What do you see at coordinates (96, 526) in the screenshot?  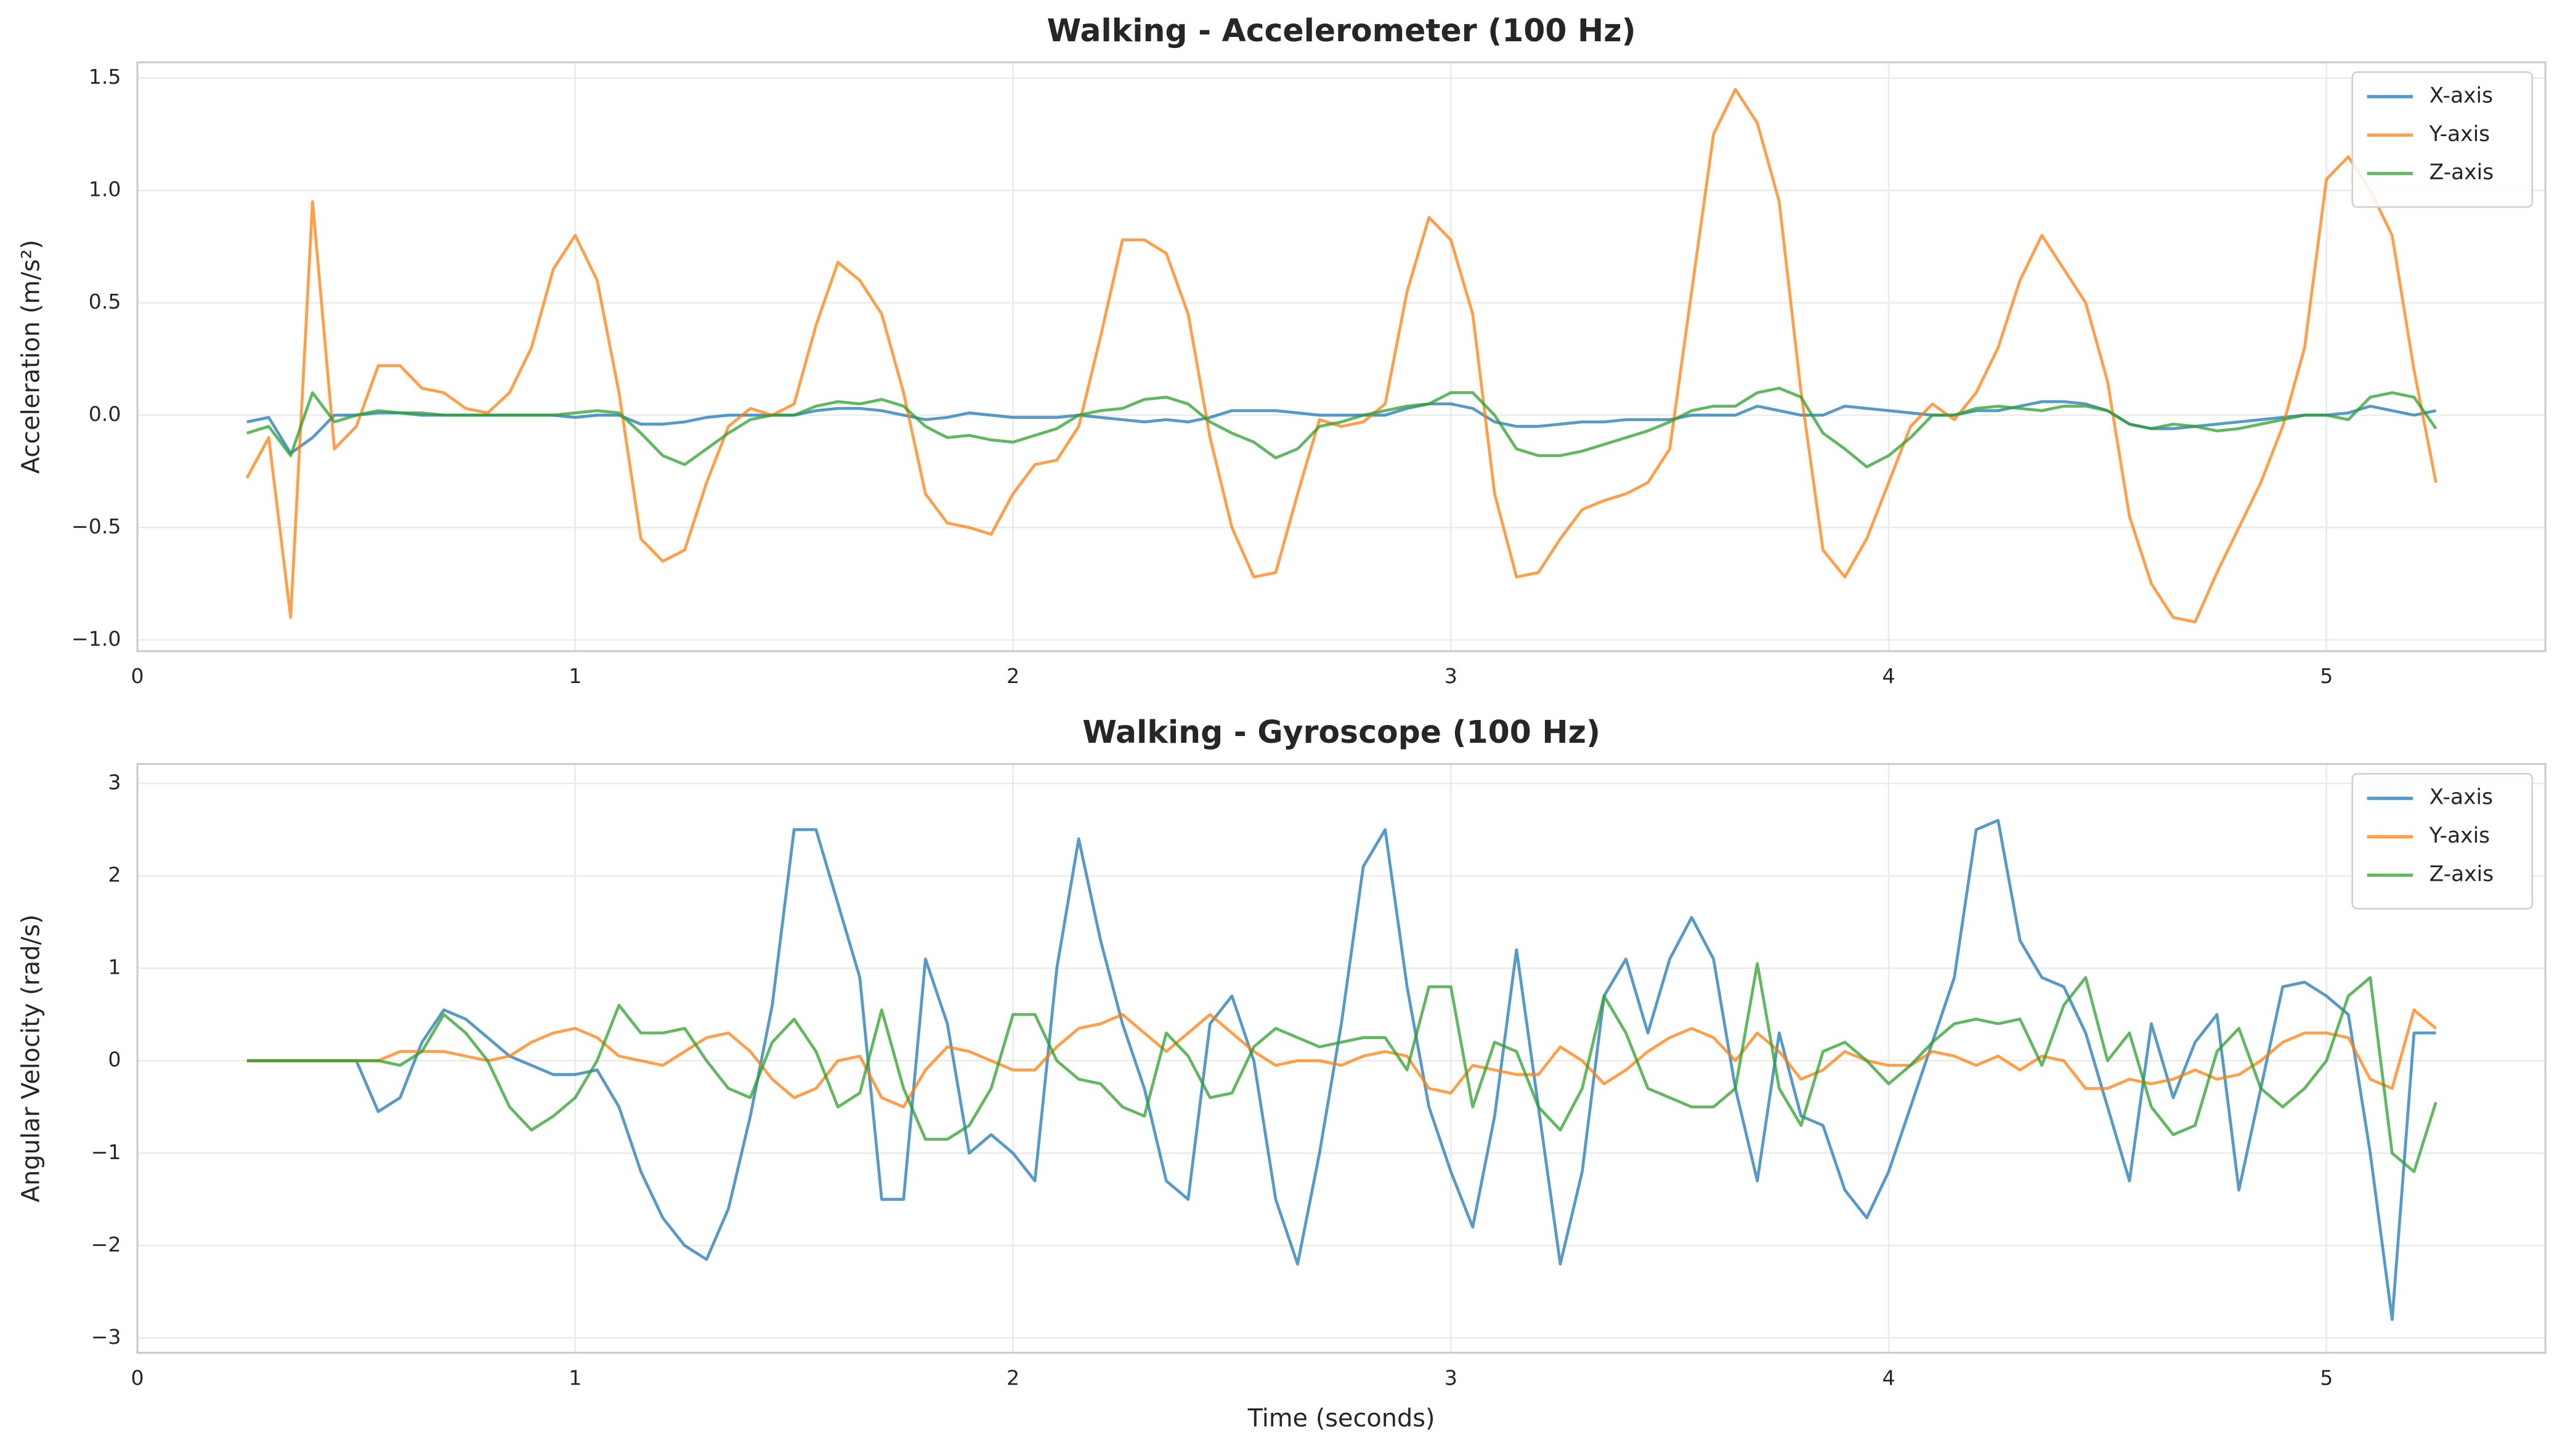 I see `y-tick-label: −0.5` at bounding box center [96, 526].